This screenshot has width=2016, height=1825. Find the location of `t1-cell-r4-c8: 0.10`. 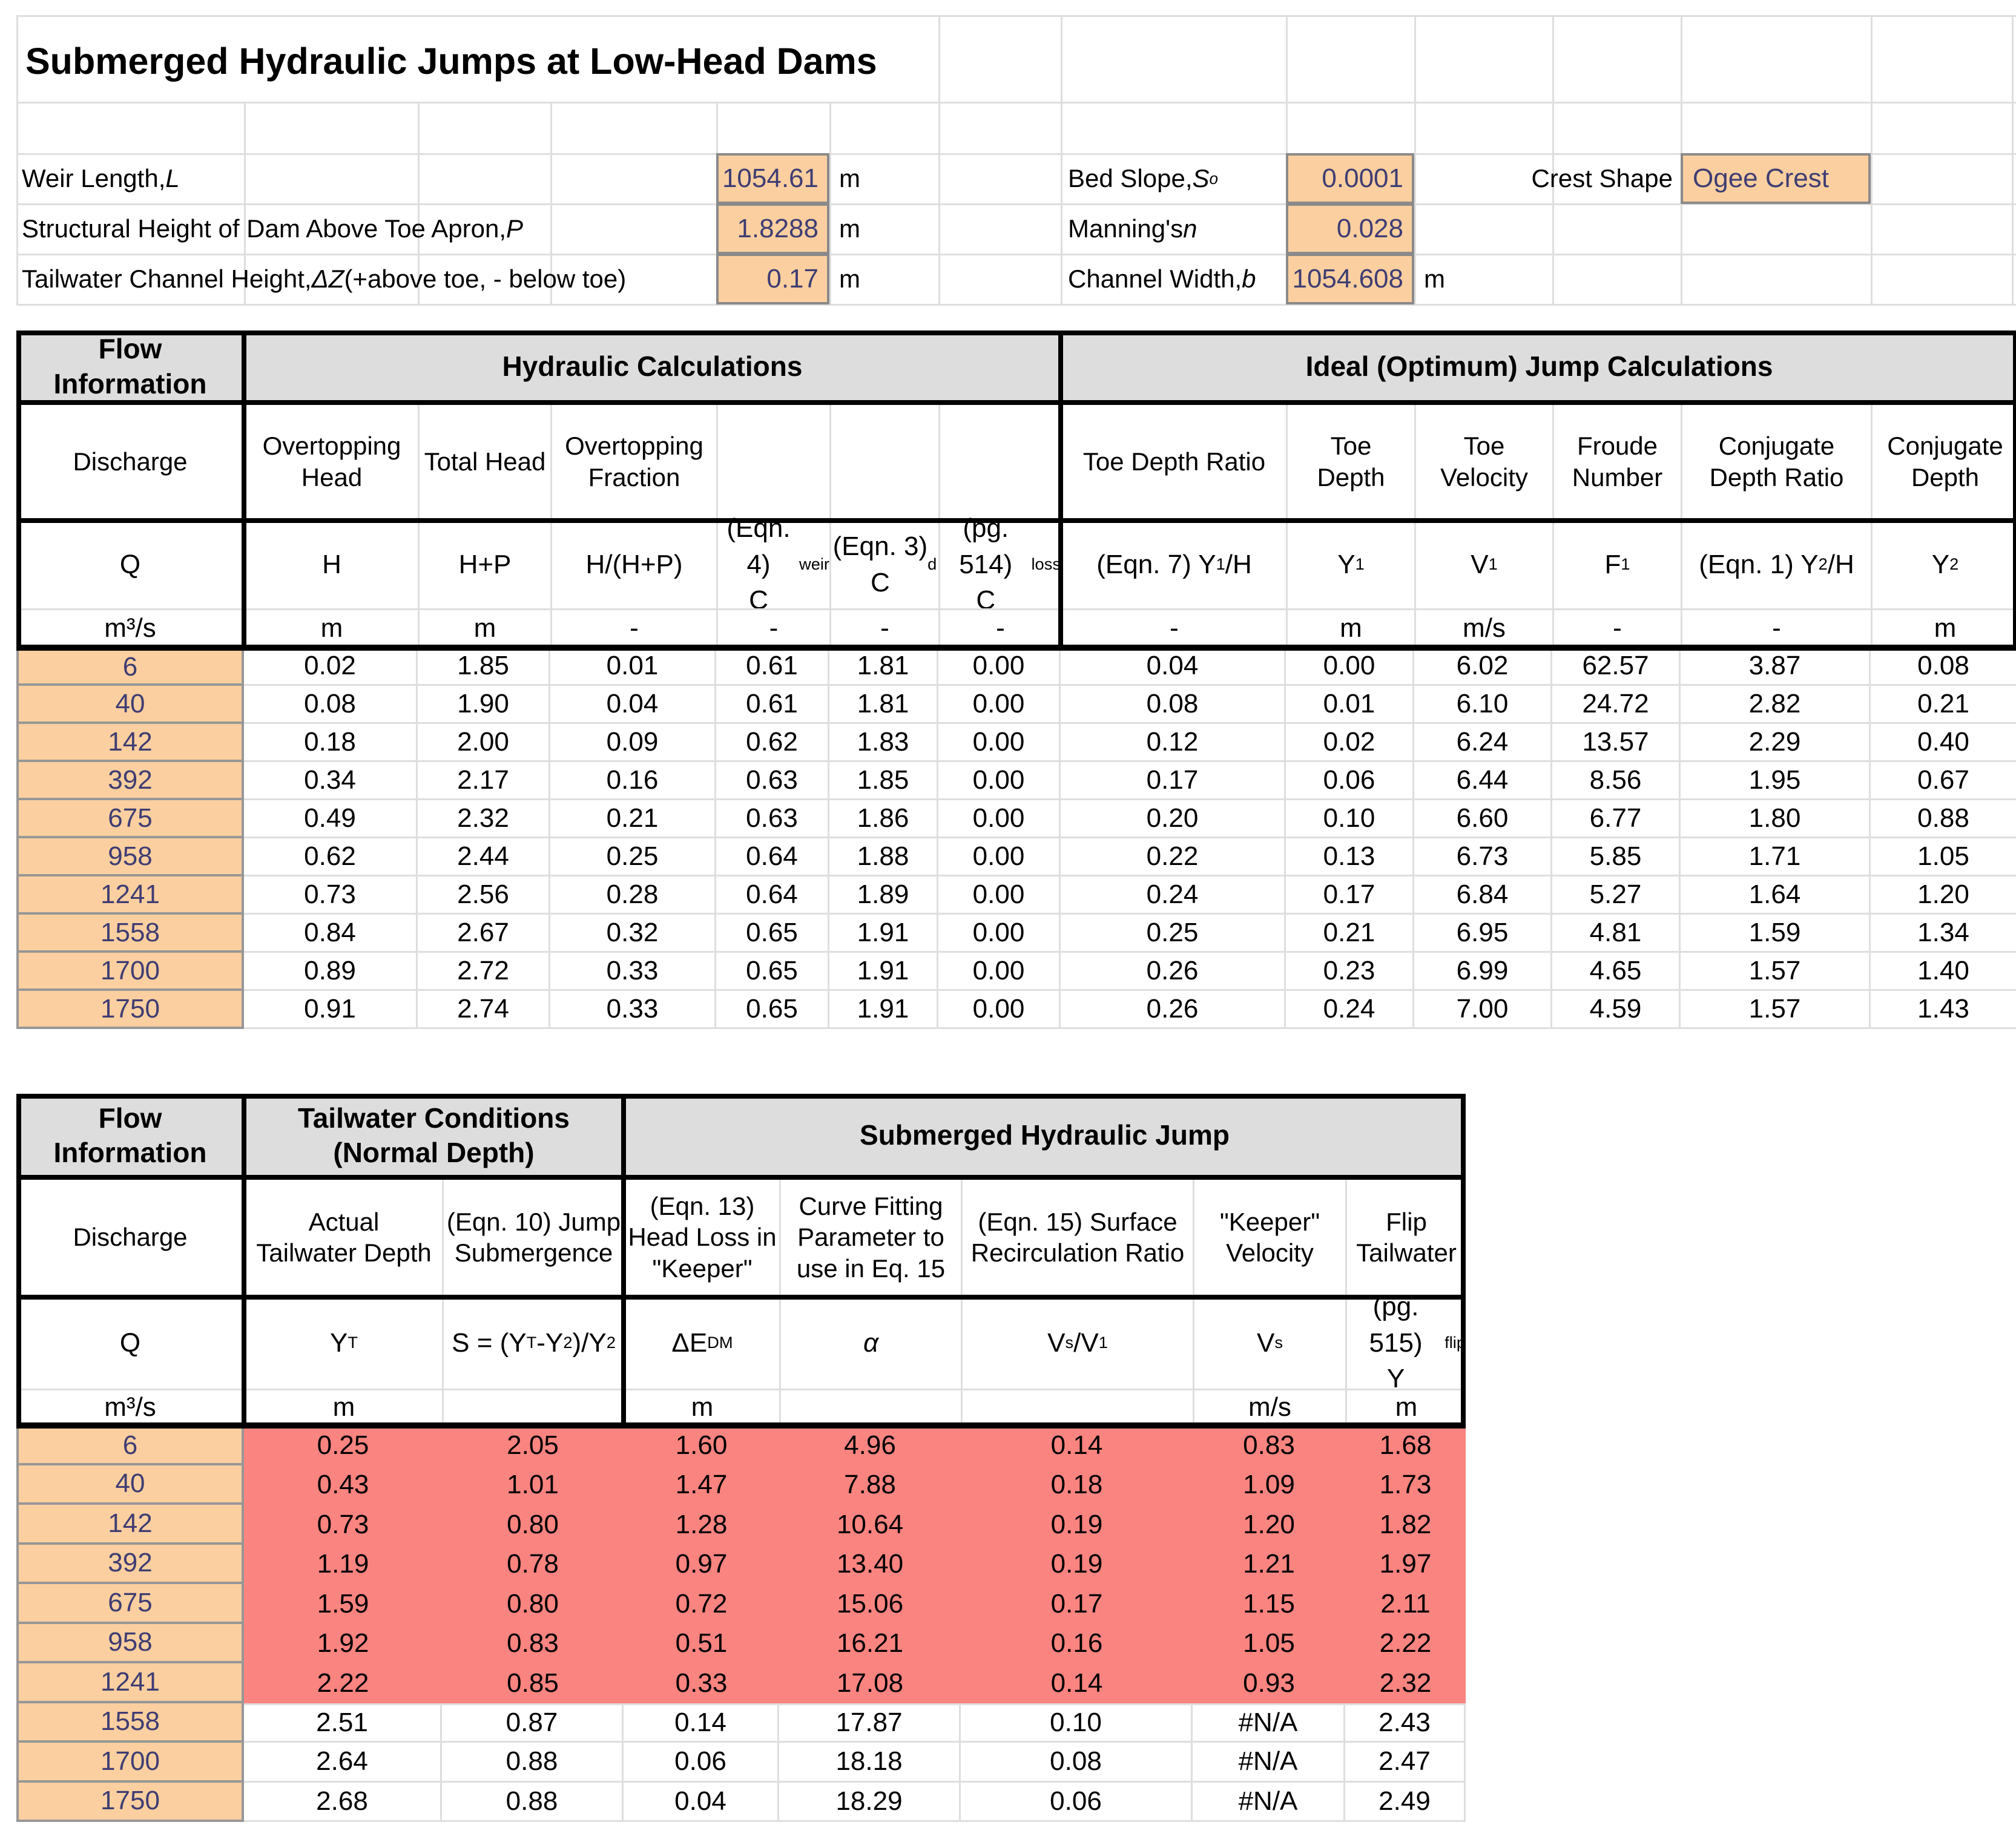

t1-cell-r4-c8: 0.10 is located at coordinates (1350, 819).